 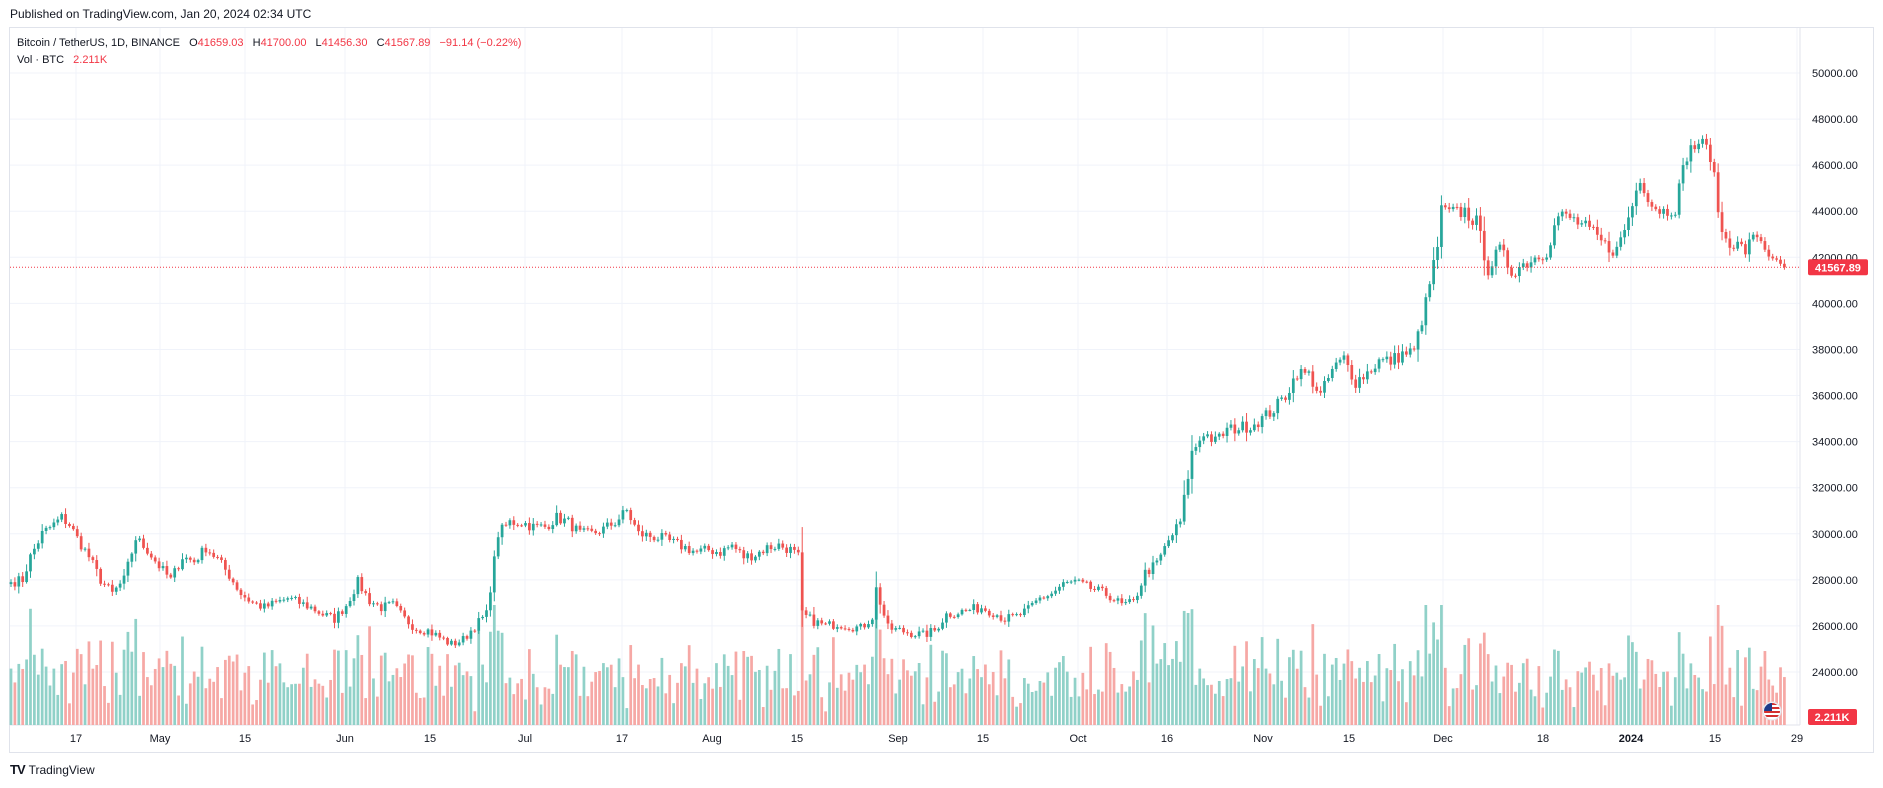 What do you see at coordinates (256, 43) in the screenshot?
I see `high-label: H` at bounding box center [256, 43].